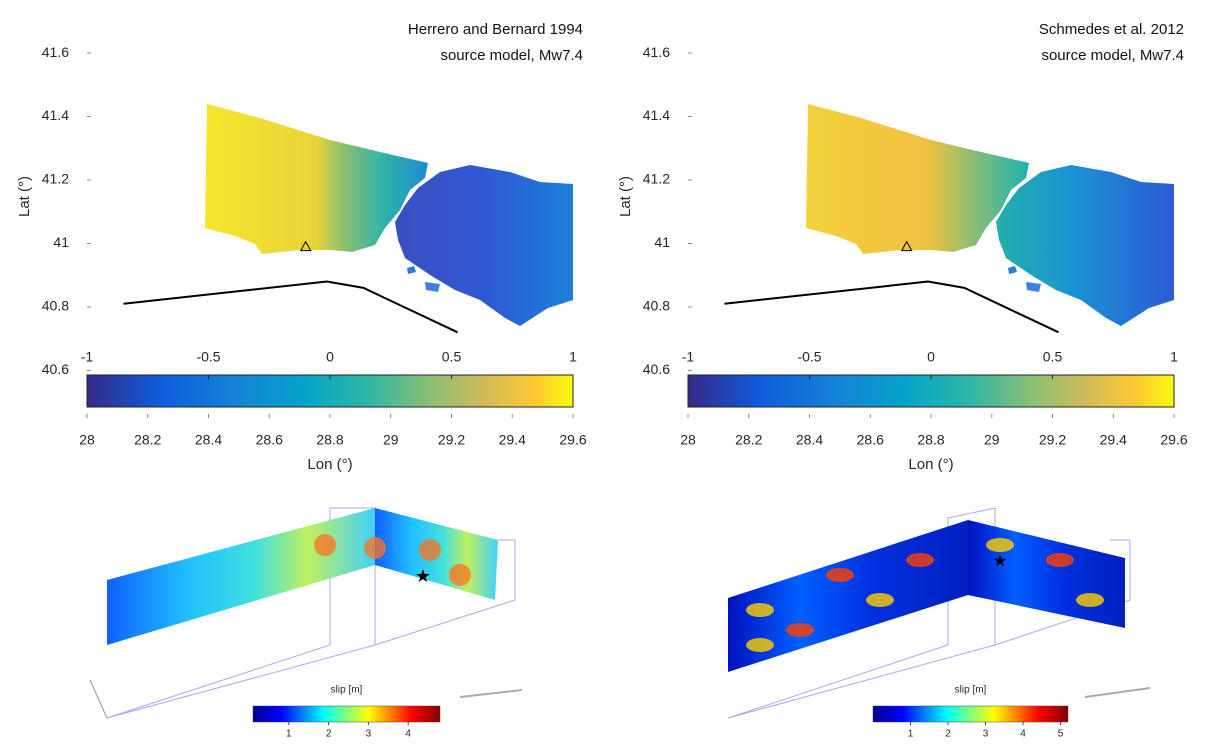  What do you see at coordinates (1111, 29) in the screenshot?
I see `annotation: Schmedes et al. 2012` at bounding box center [1111, 29].